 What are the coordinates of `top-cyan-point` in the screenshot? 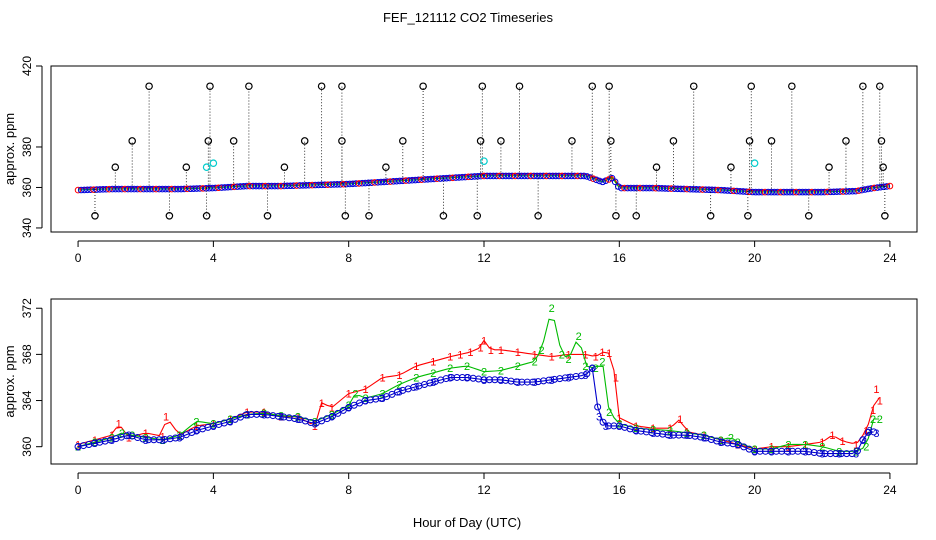 It's located at (754, 163).